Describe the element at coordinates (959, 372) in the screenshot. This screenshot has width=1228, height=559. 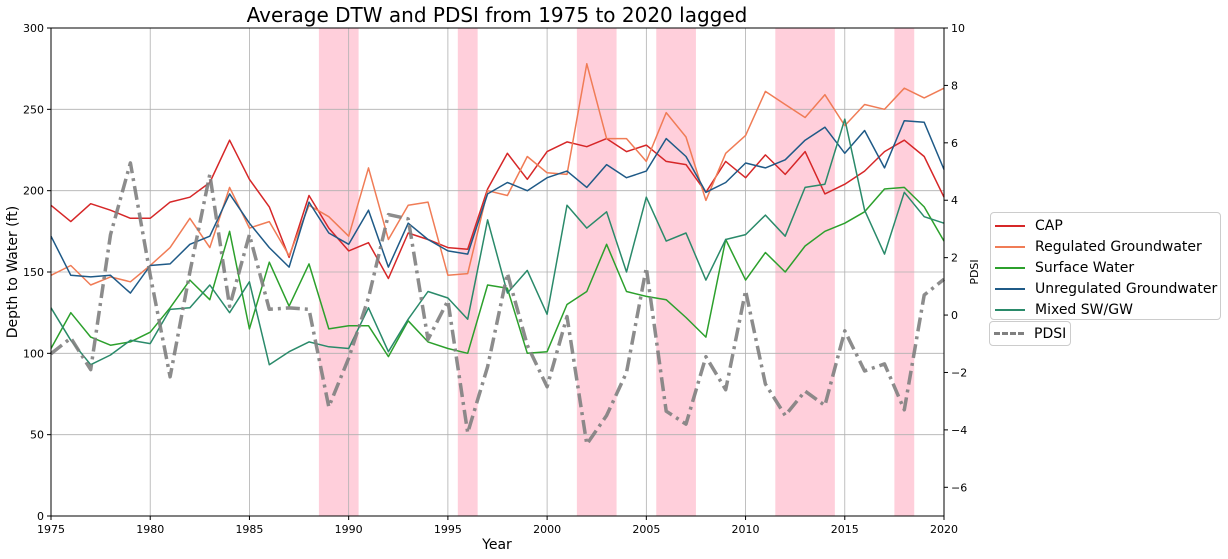
I see `y-right-tick-label: −2` at that location.